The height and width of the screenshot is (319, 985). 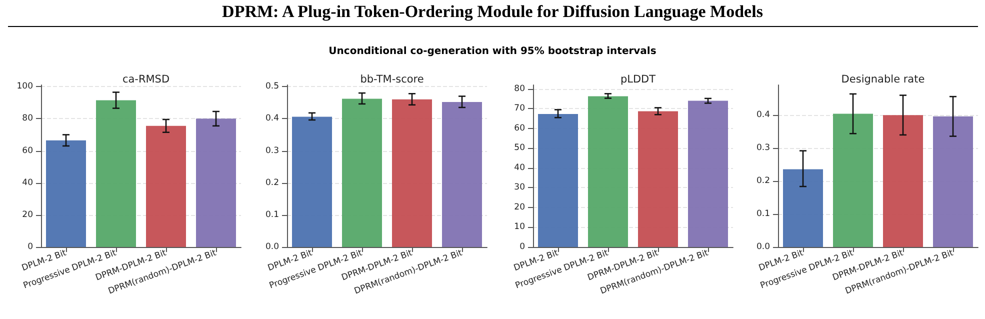 What do you see at coordinates (519, 187) in the screenshot?
I see `y-tick-label: 30` at bounding box center [519, 187].